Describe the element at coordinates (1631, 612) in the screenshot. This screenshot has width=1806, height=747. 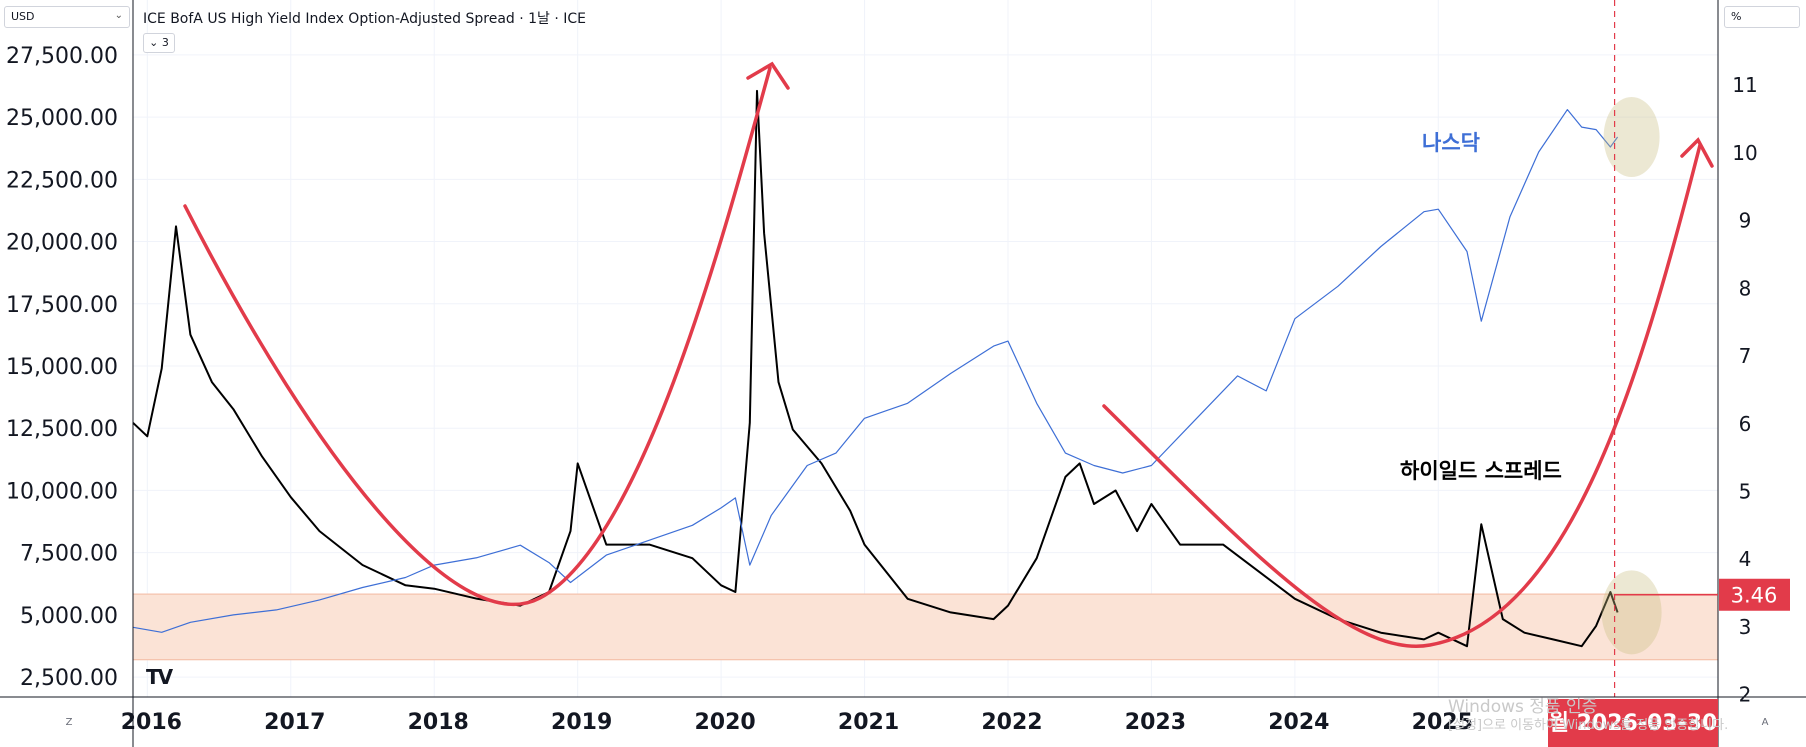
I see `spread-highlight-ellipse` at that location.